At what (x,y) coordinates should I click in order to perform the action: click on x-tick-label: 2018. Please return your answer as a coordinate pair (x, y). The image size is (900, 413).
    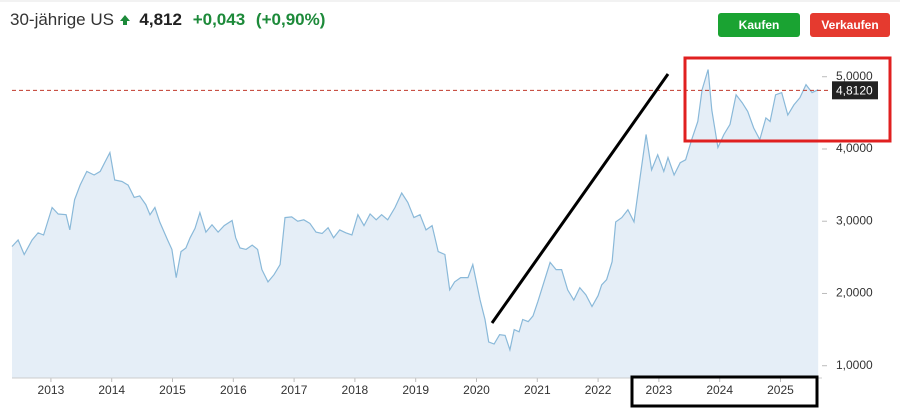
    Looking at the image, I should click on (355, 390).